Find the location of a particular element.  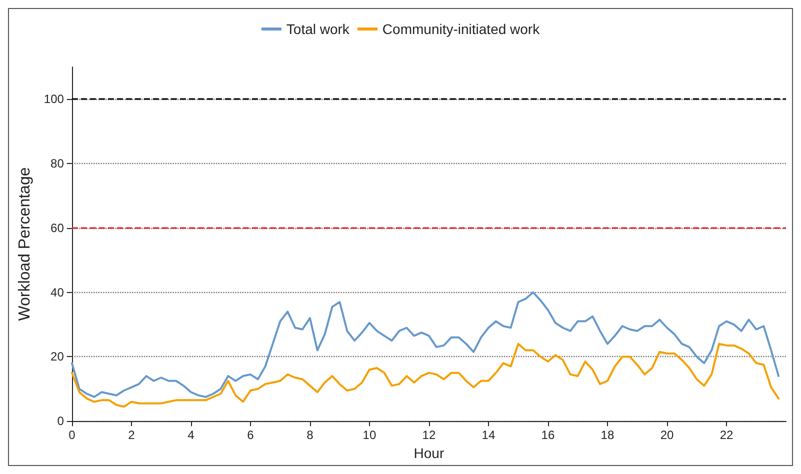

x-tick-label: 8 is located at coordinates (310, 435).